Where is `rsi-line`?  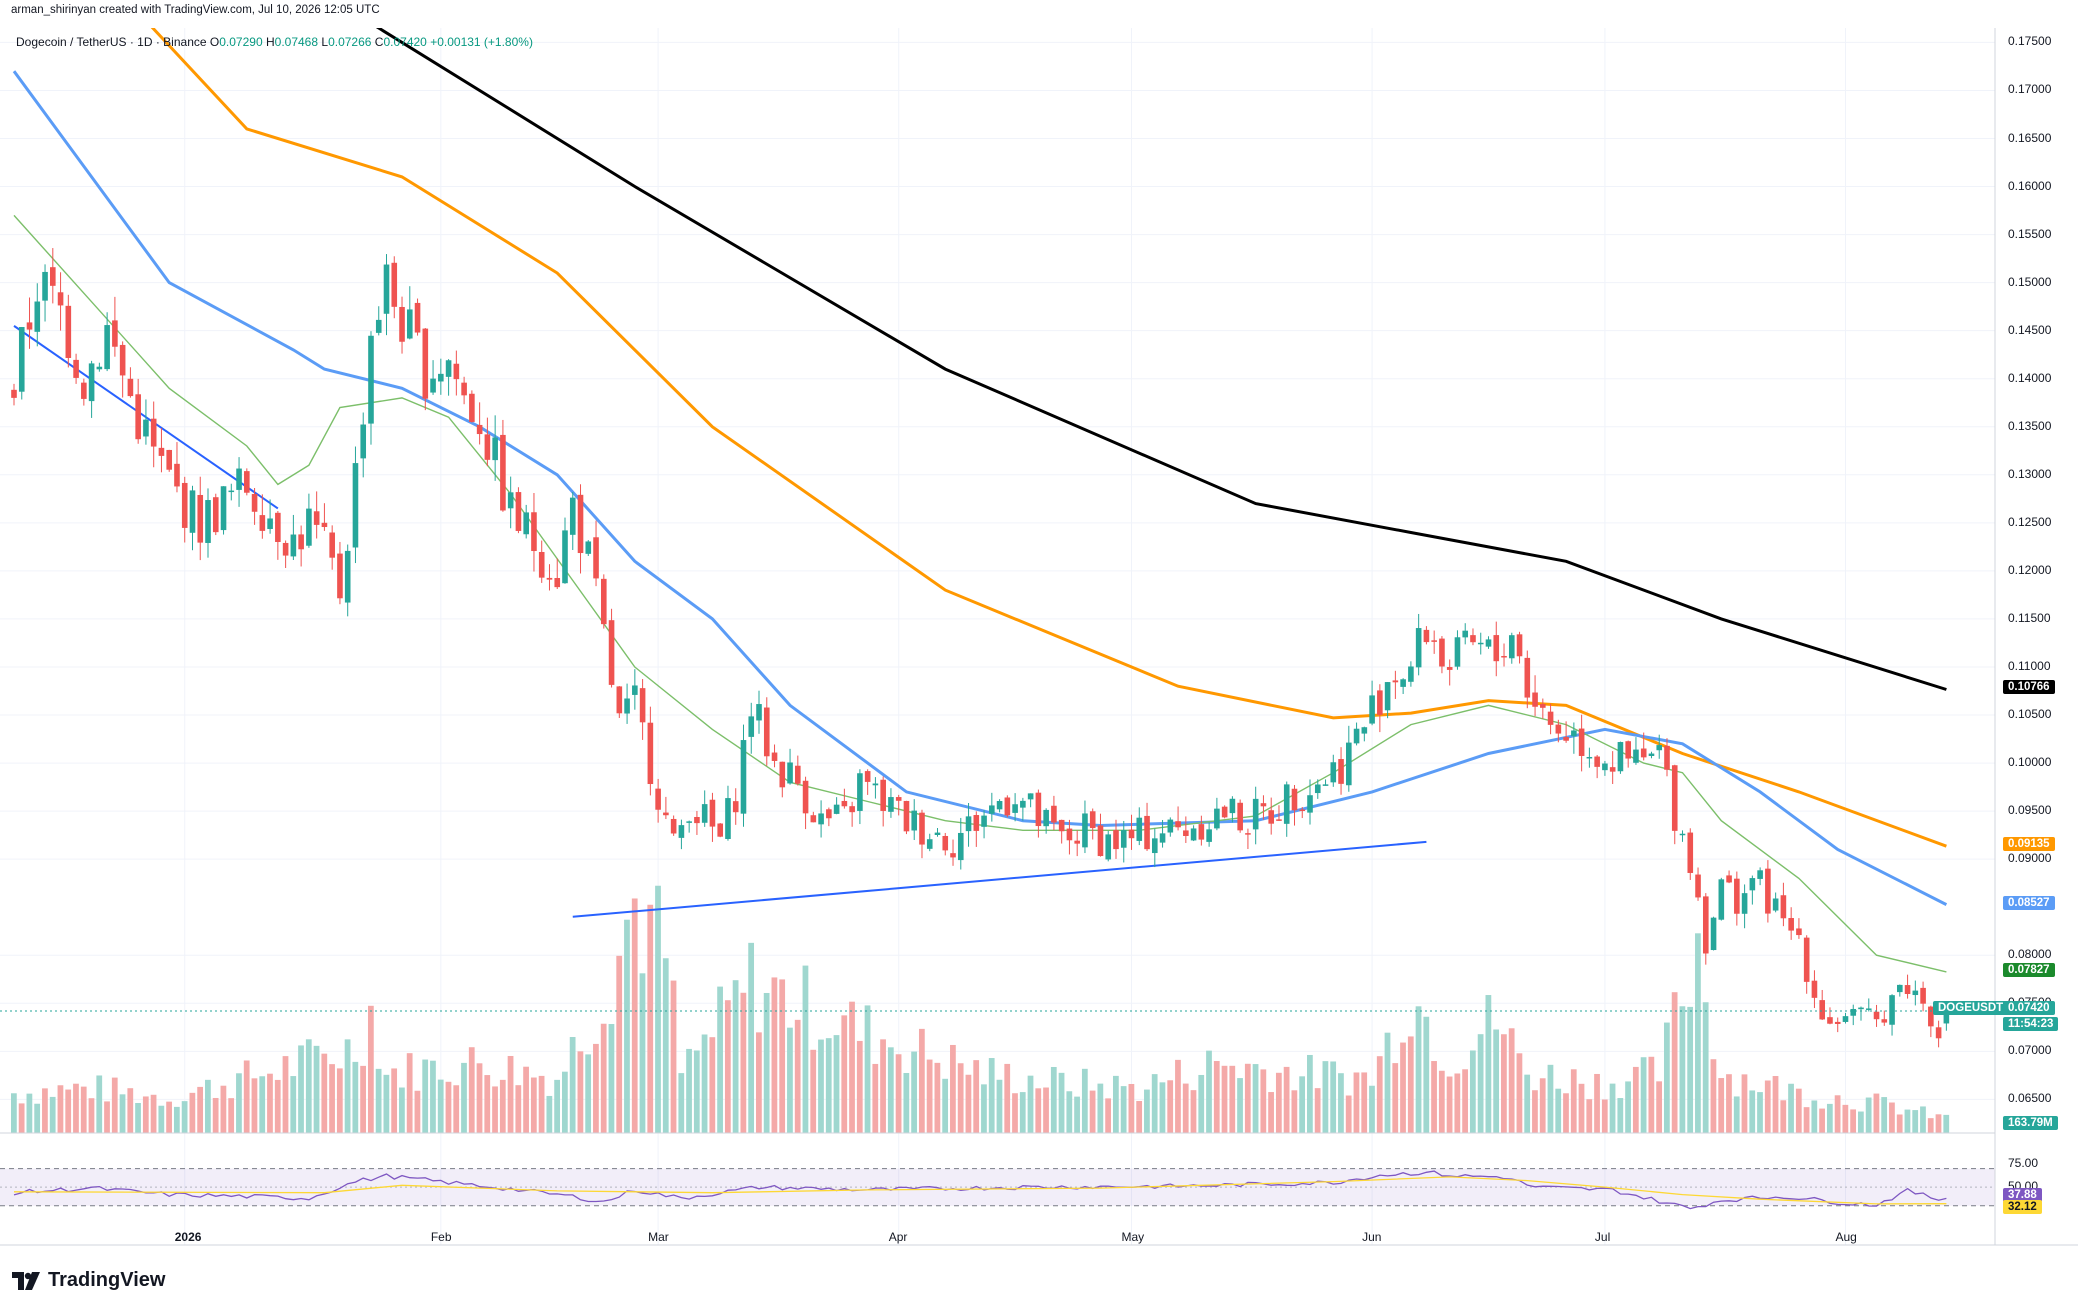 rsi-line is located at coordinates (980, 1190).